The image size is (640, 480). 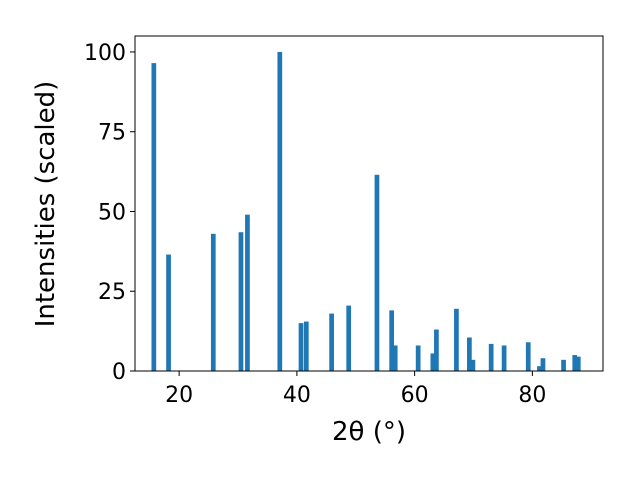 I want to click on y-tick-label: 50, so click(x=112, y=212).